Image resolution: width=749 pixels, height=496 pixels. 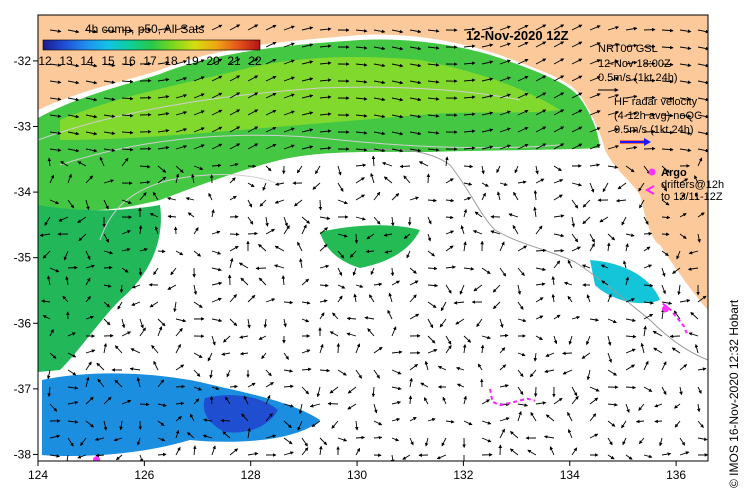 I want to click on colorbar-tick-label: 17, so click(x=150, y=61).